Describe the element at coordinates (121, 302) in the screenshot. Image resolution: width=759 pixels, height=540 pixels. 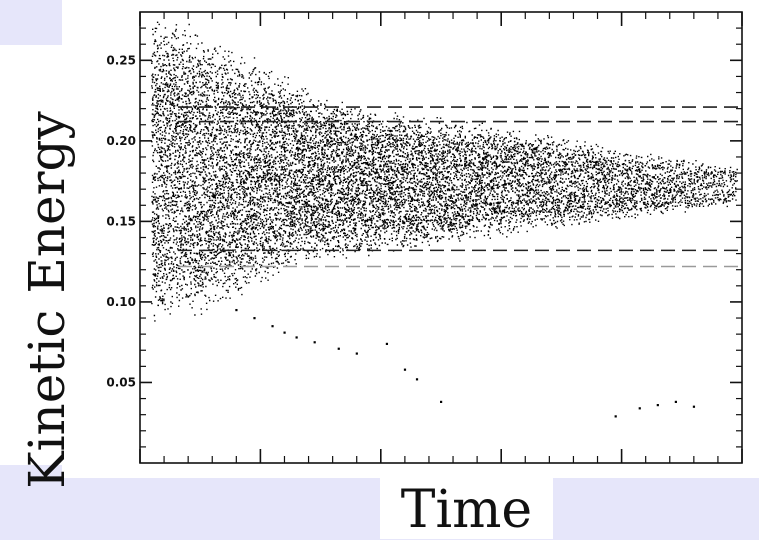
I see `y-tick-label: 0.10` at that location.